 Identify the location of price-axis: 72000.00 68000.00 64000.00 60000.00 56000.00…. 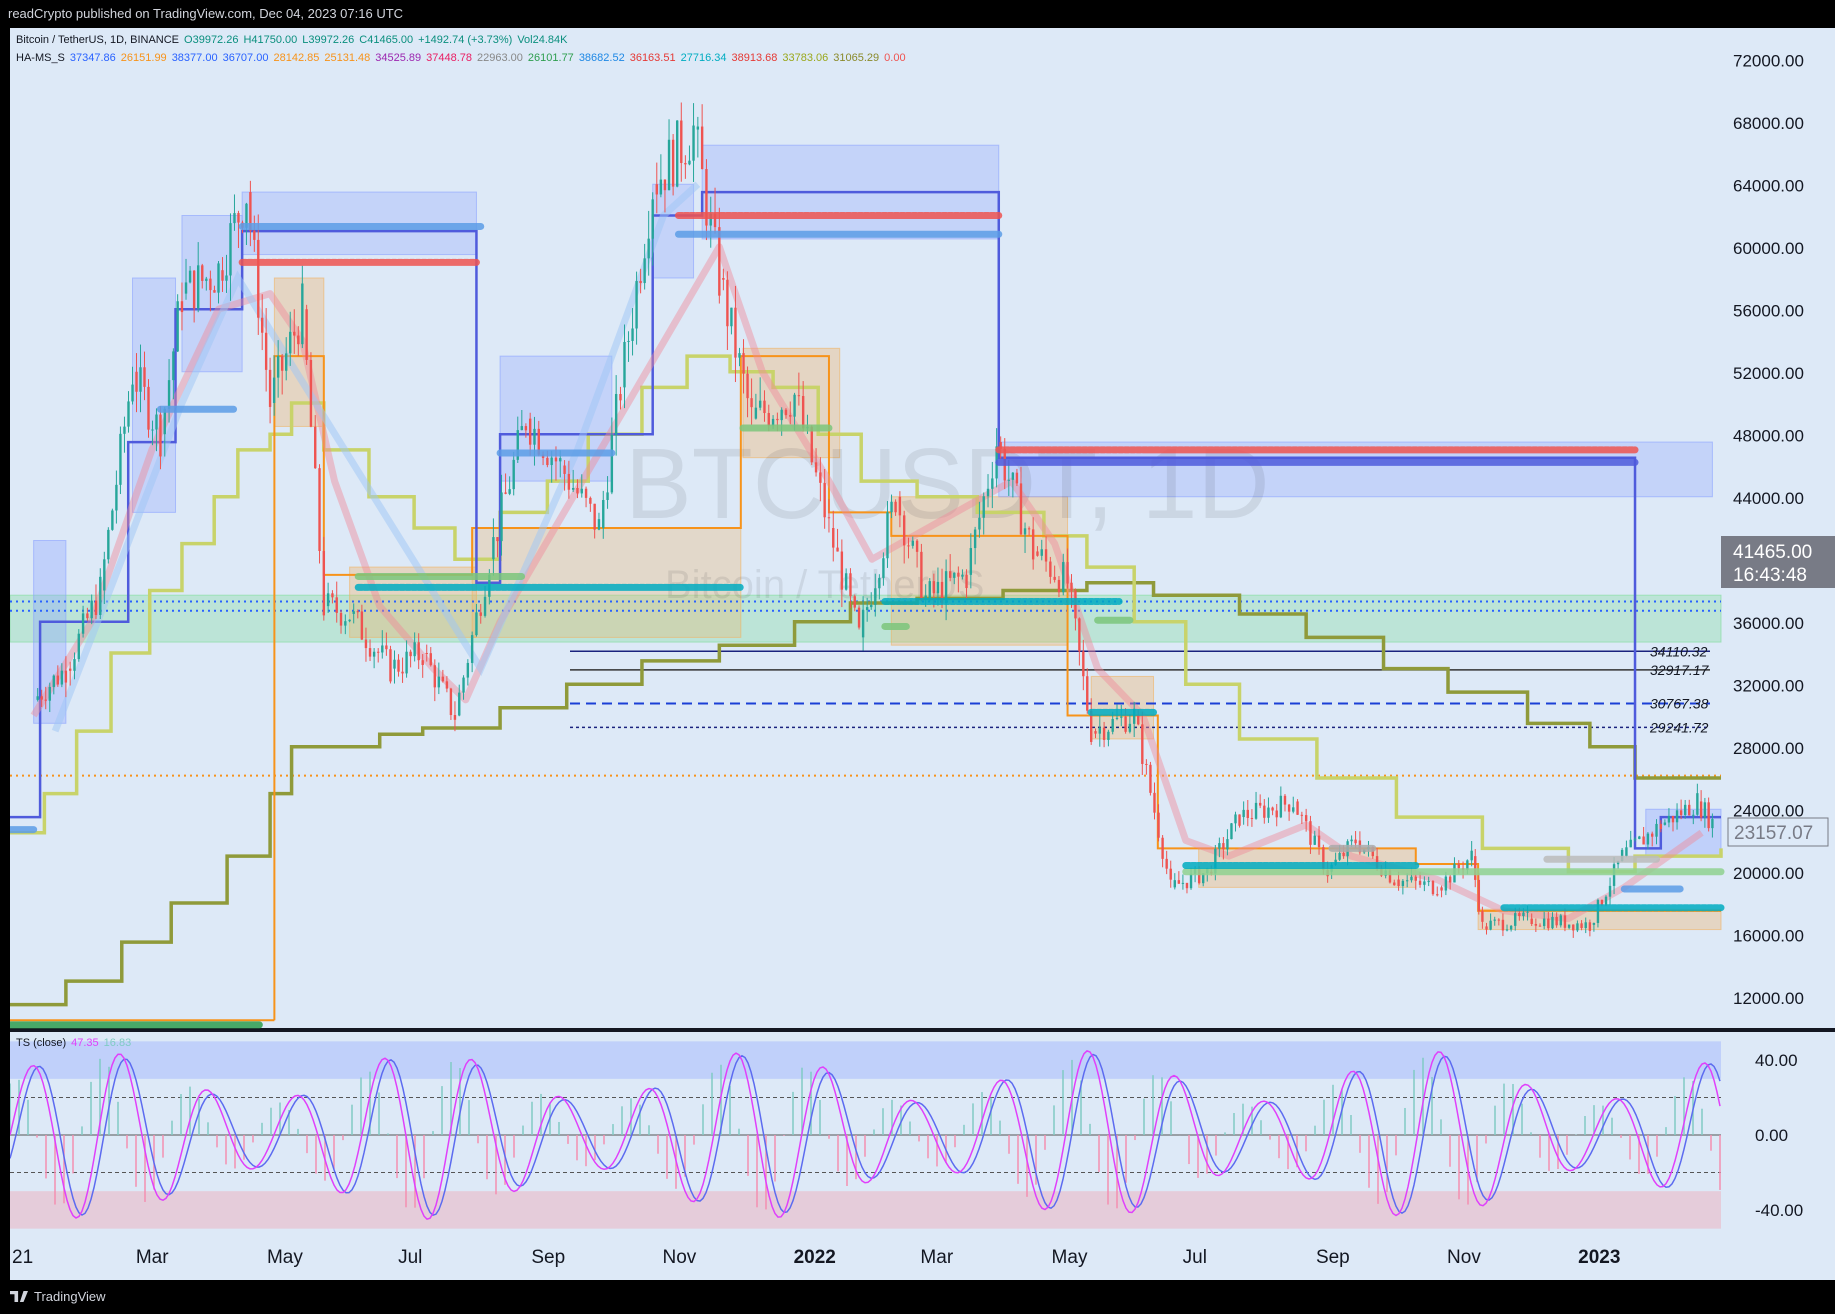
(1768, 529).